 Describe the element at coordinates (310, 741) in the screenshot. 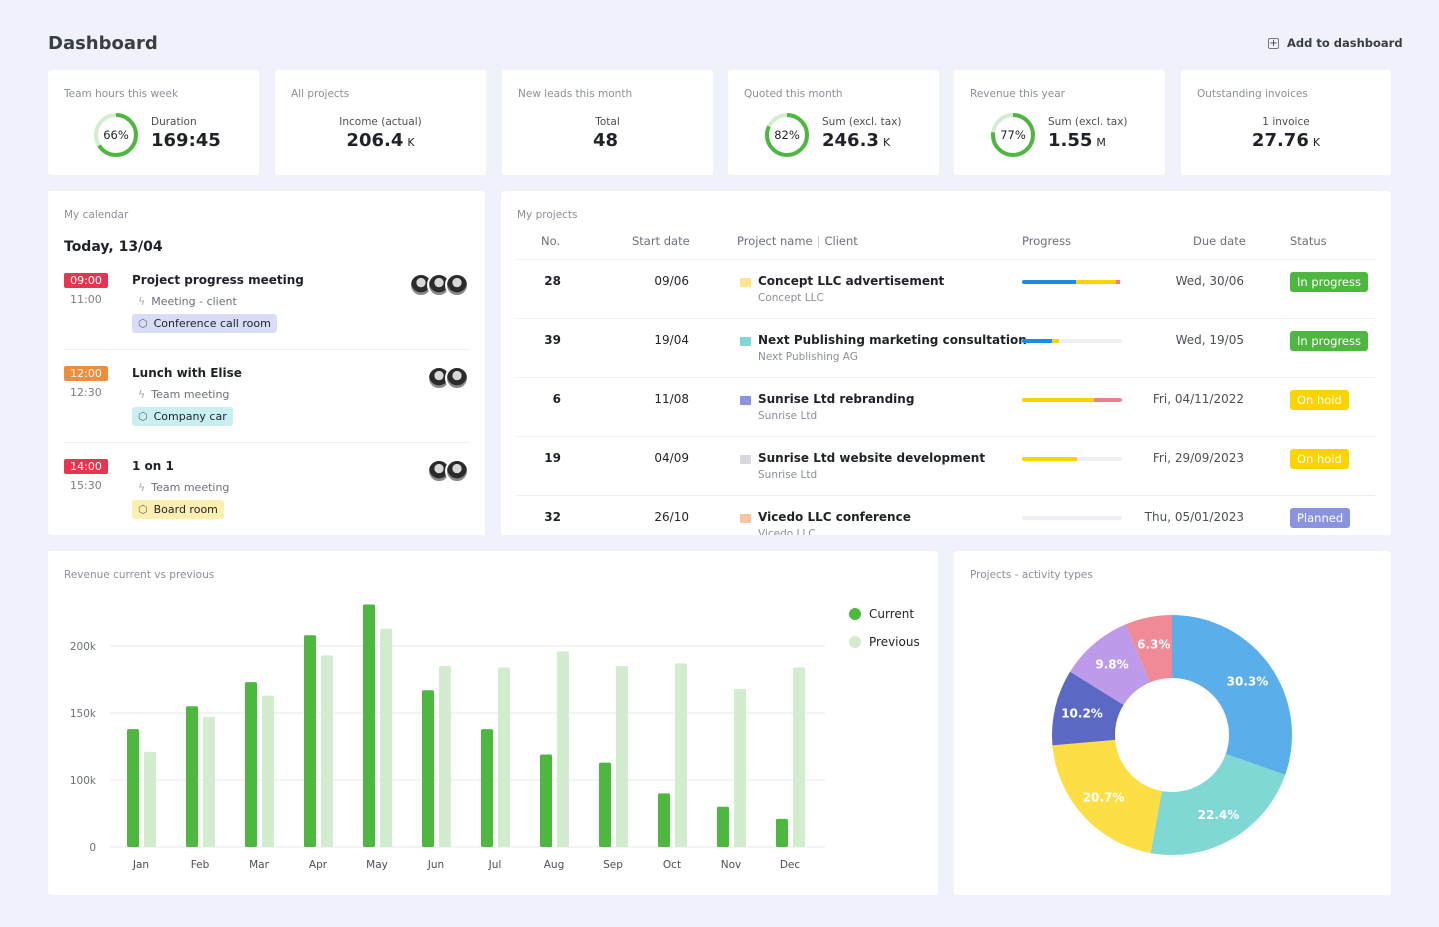

I see `bar-current-apr` at that location.